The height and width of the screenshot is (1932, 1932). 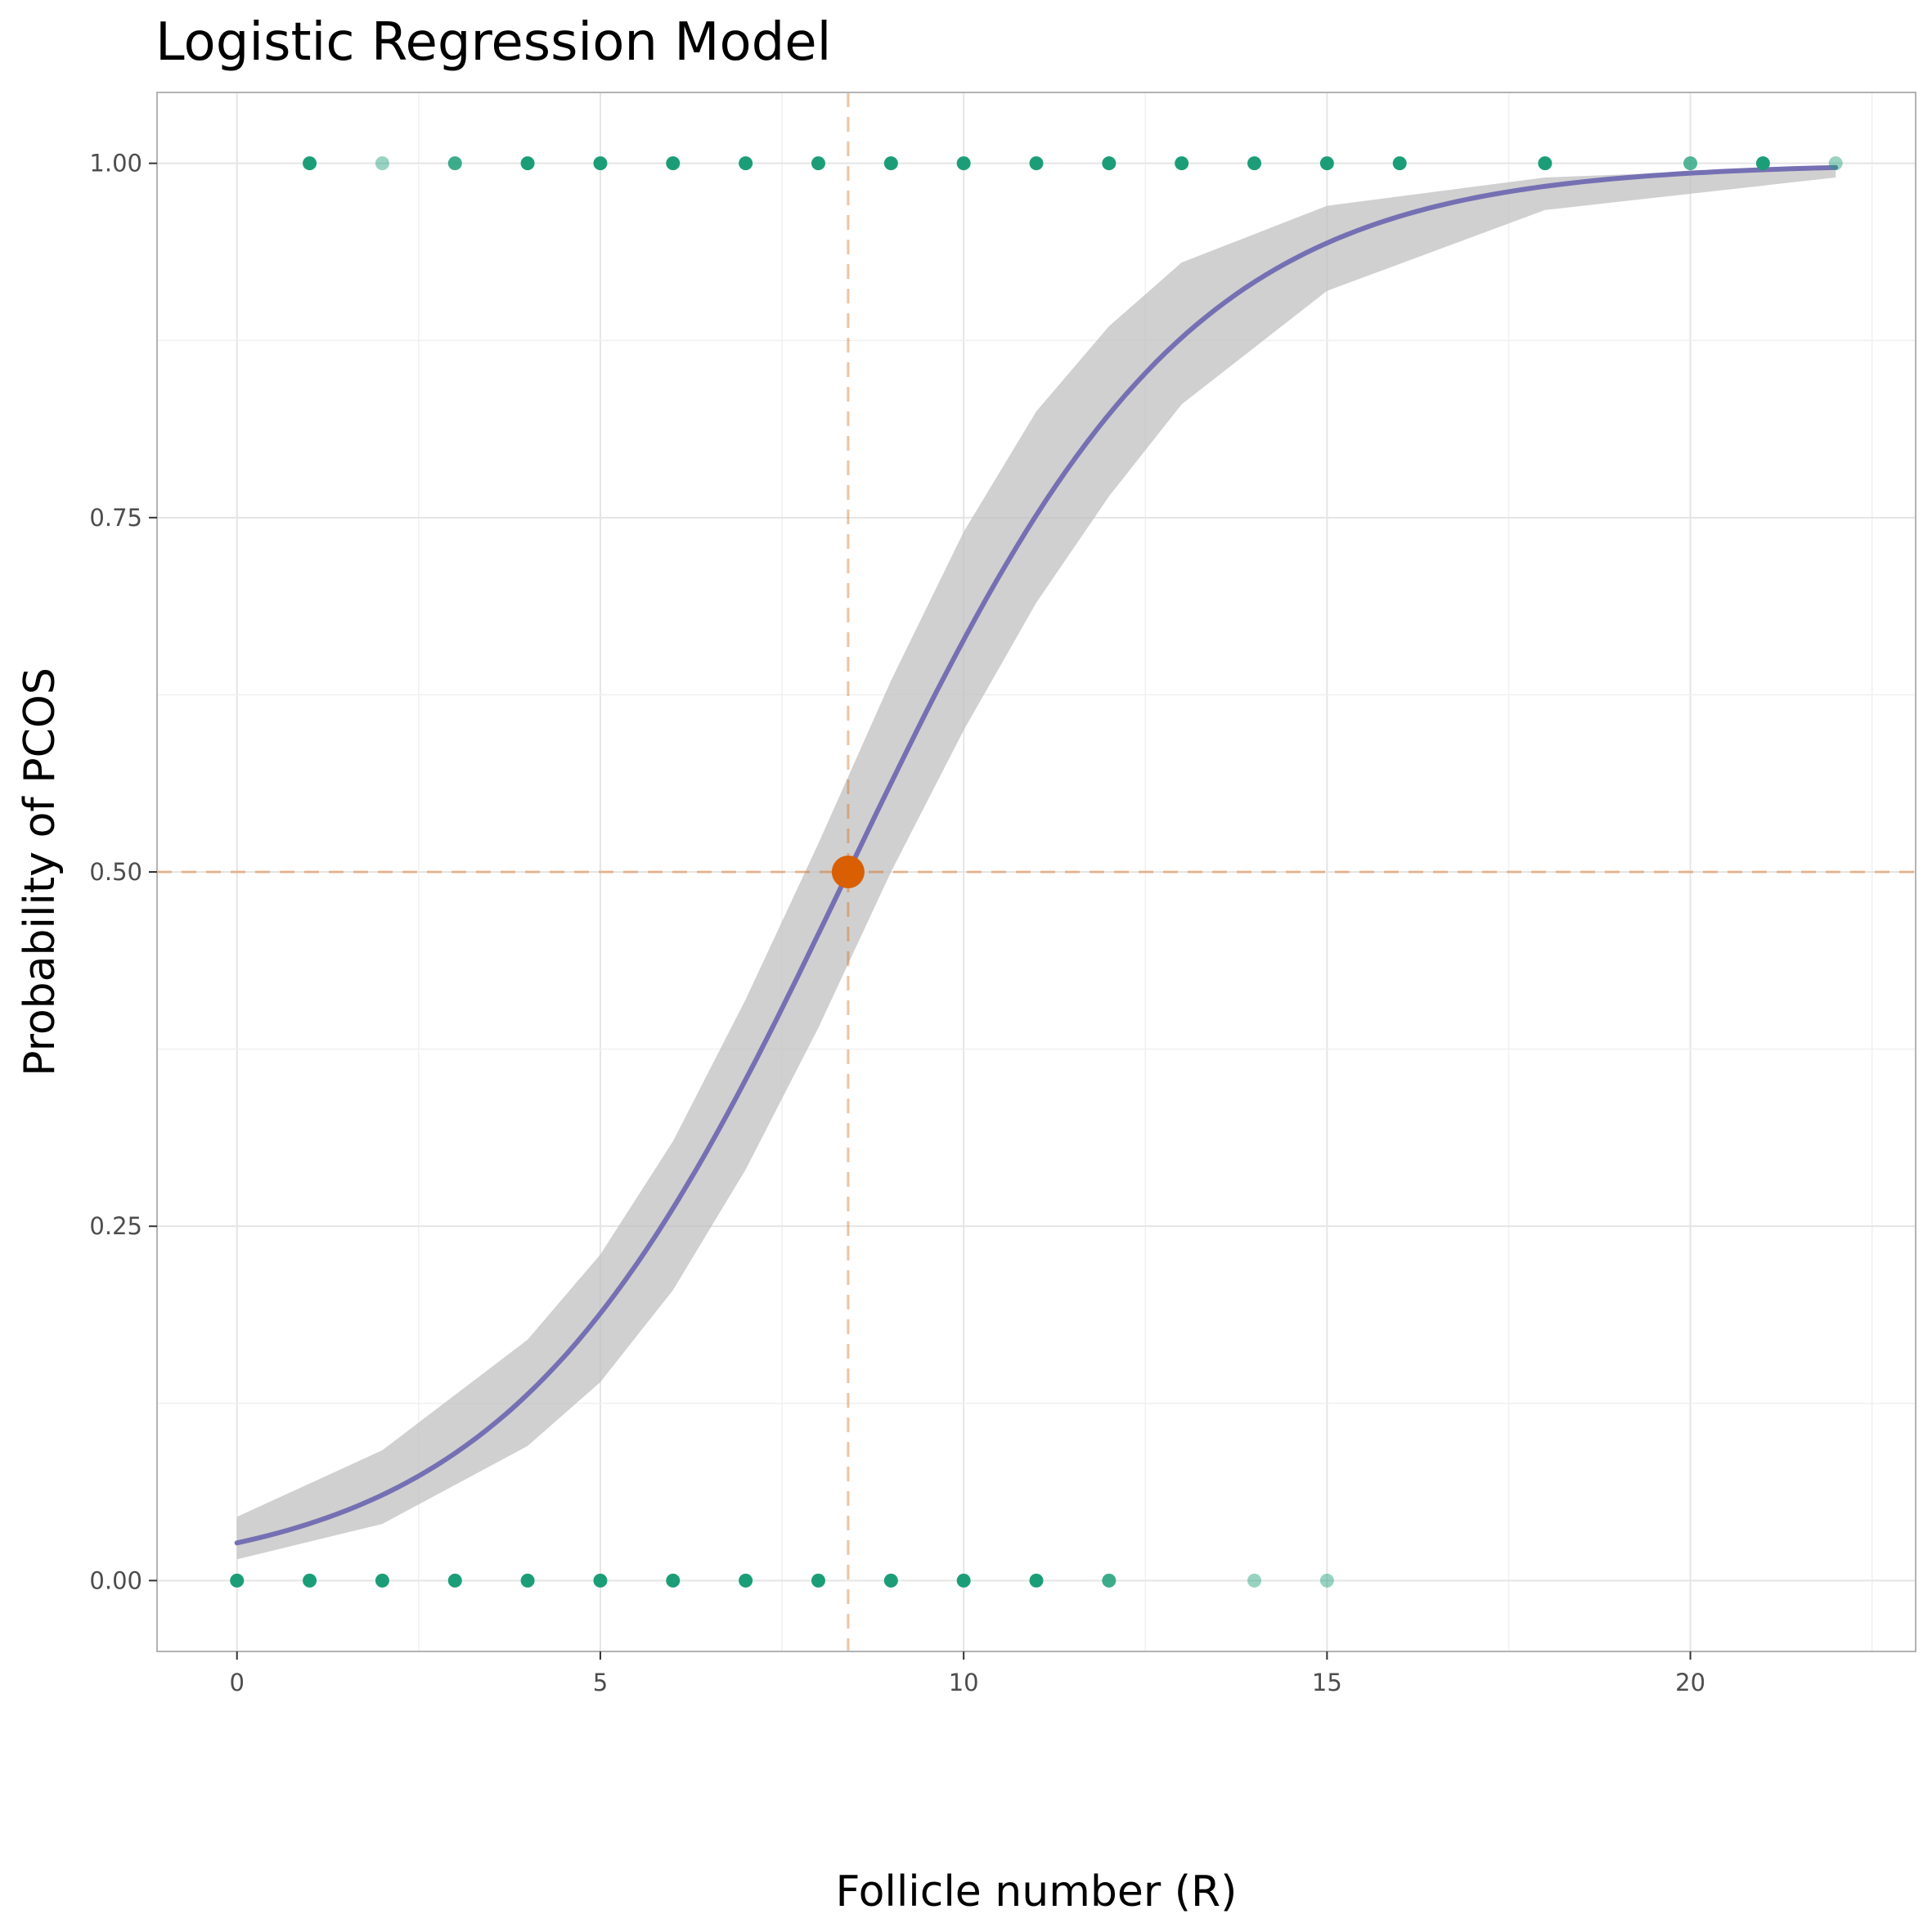 What do you see at coordinates (601, 1683) in the screenshot?
I see `x-tick-label: 5` at bounding box center [601, 1683].